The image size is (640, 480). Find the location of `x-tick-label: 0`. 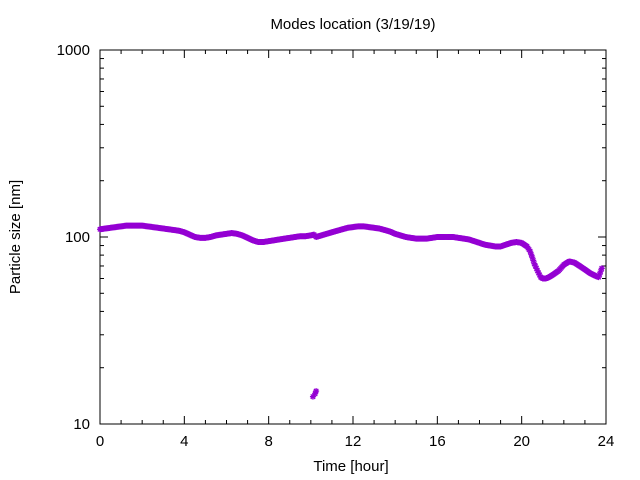

x-tick-label: 0 is located at coordinates (100, 441).